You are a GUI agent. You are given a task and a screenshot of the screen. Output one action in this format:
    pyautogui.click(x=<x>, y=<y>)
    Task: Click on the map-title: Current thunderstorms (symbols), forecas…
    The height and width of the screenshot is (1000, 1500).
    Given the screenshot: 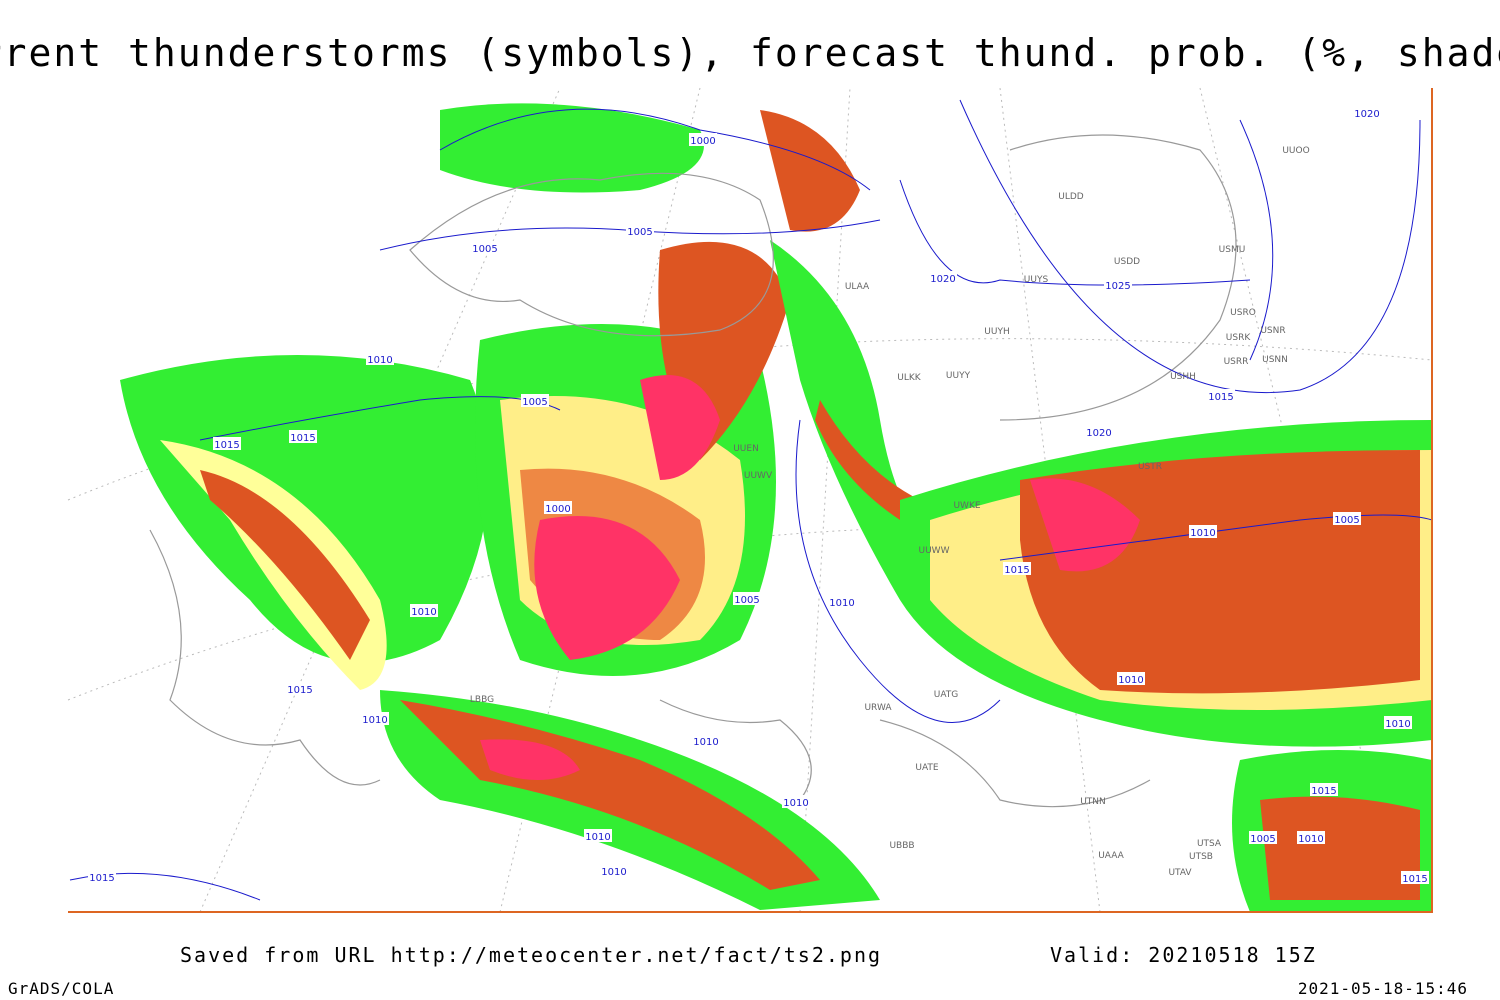 What is the action you would take?
    pyautogui.click(x=750, y=53)
    